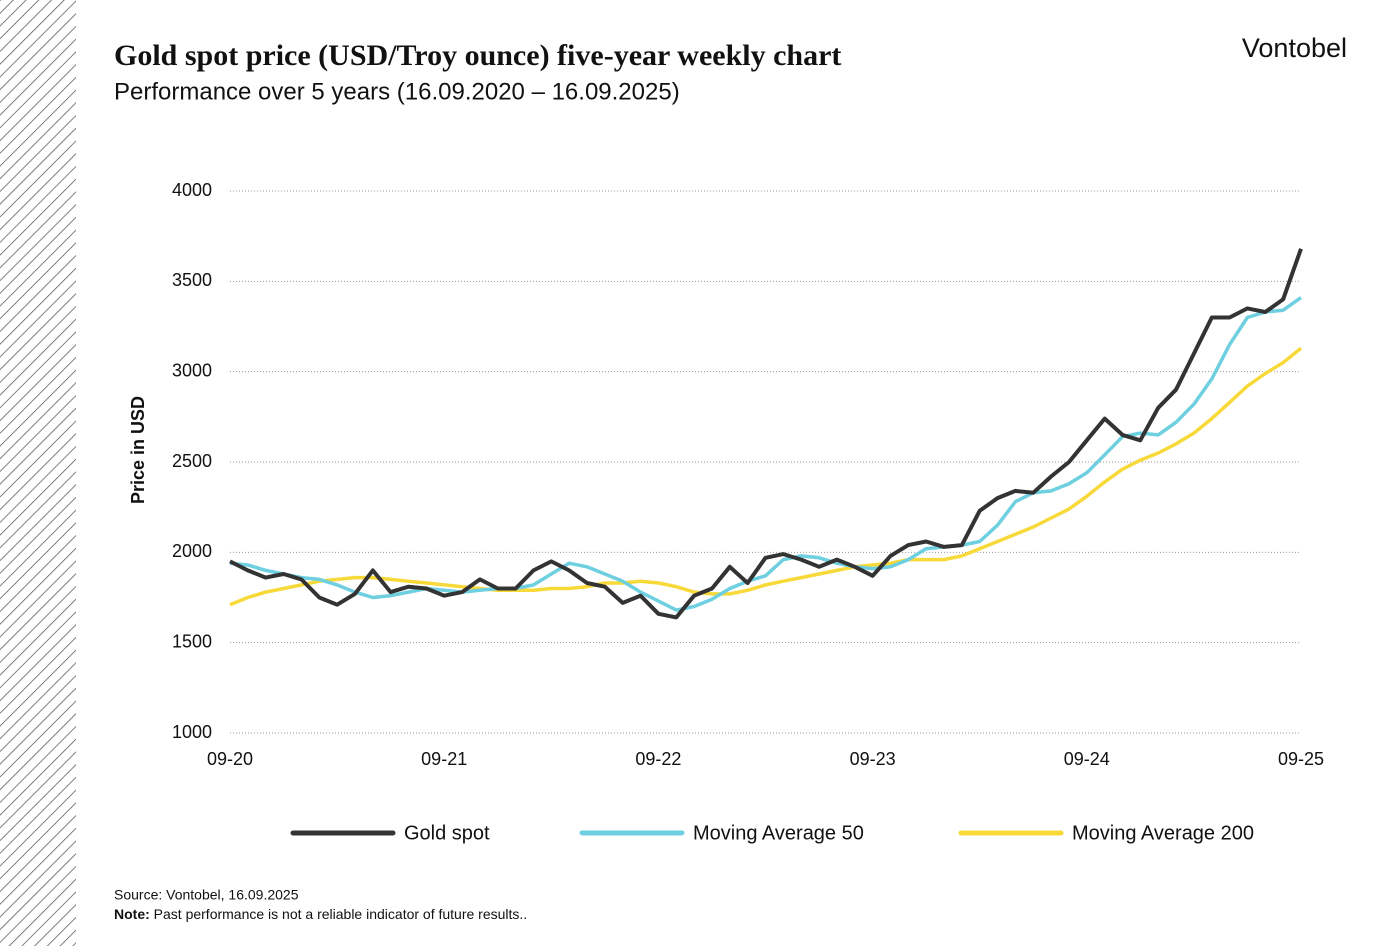 Image resolution: width=1387 pixels, height=951 pixels. I want to click on x-tick-label: 09-21, so click(444, 759).